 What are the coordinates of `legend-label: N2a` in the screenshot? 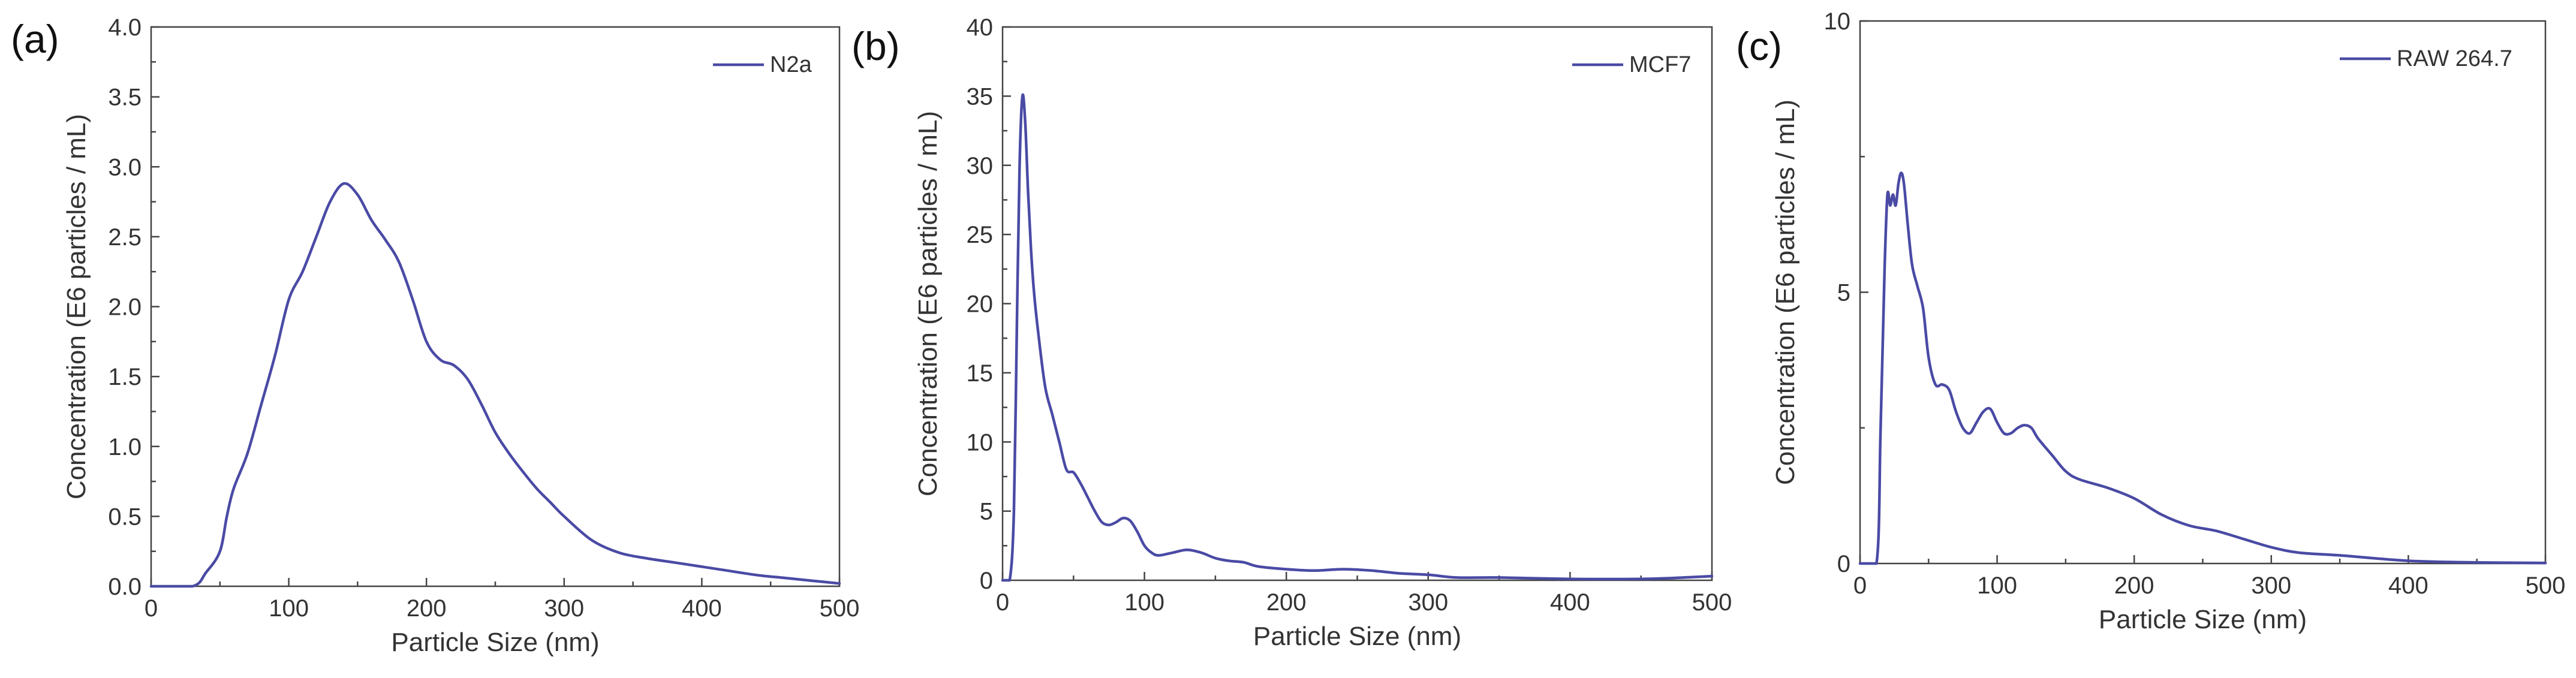 It's located at (791, 64).